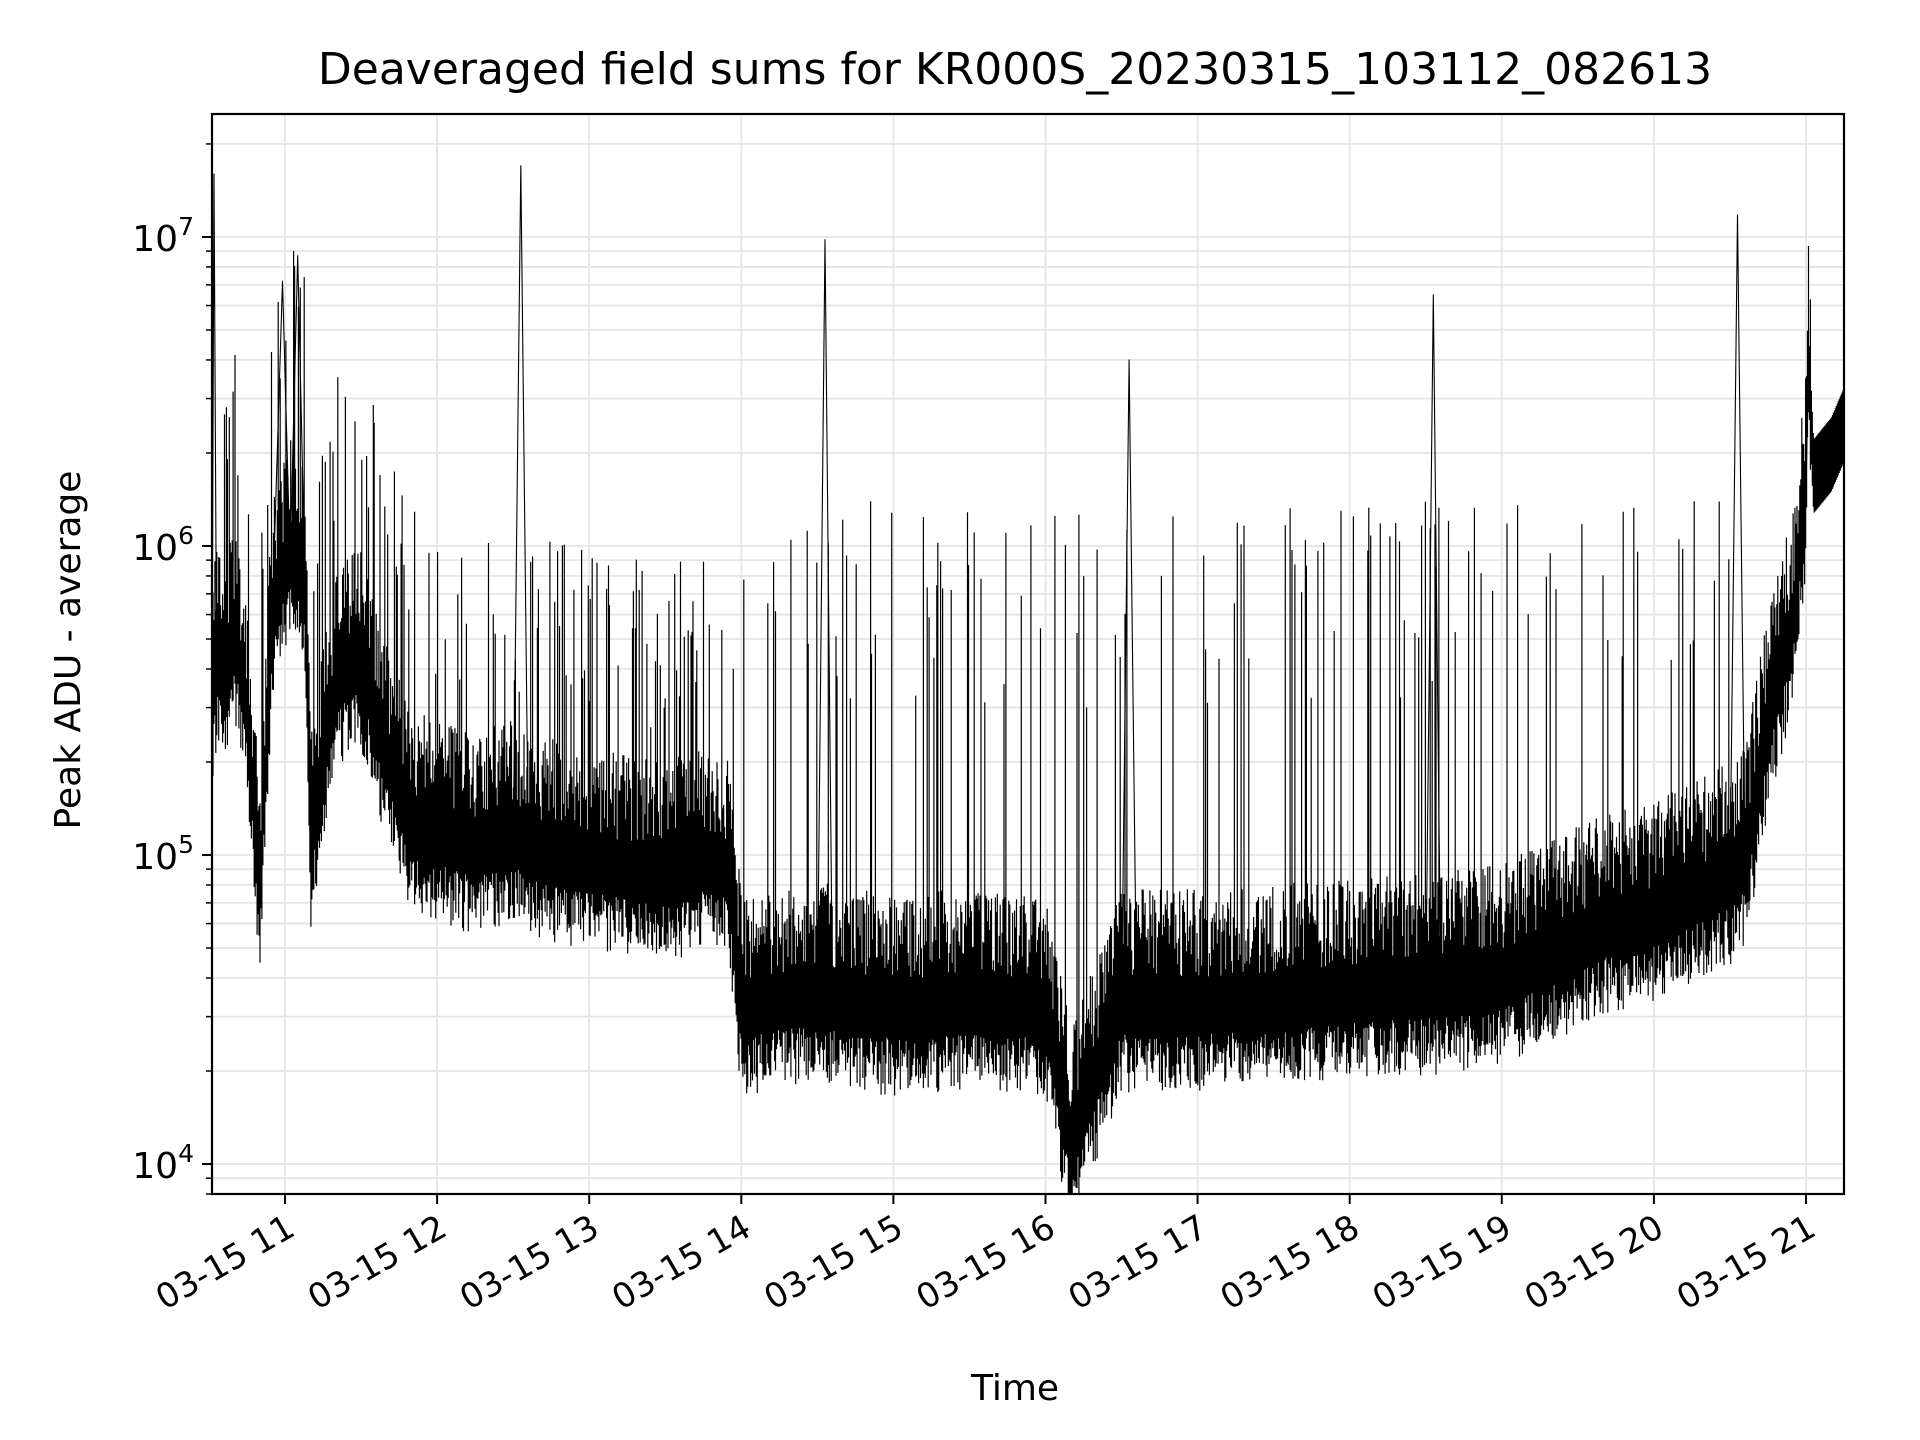 The image size is (1920, 1440). I want to click on y-axis-label: Peak ADU - average, so click(68, 650).